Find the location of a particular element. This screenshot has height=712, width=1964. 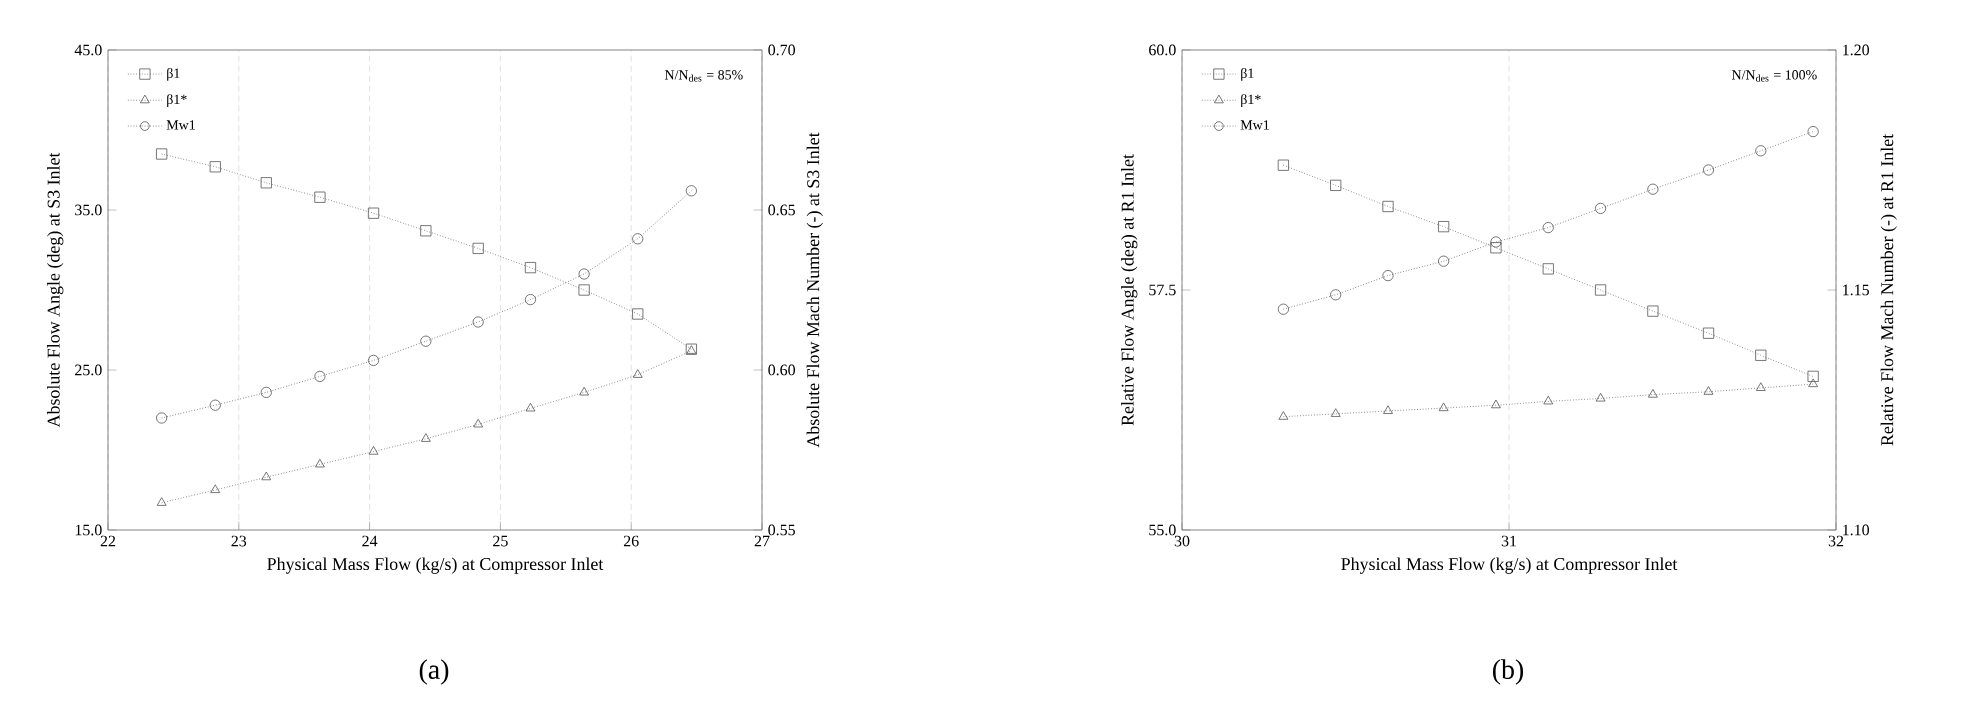

y2-axis-title: Relative Flow Mach Number (-) at R1 Inlet is located at coordinates (1888, 289).